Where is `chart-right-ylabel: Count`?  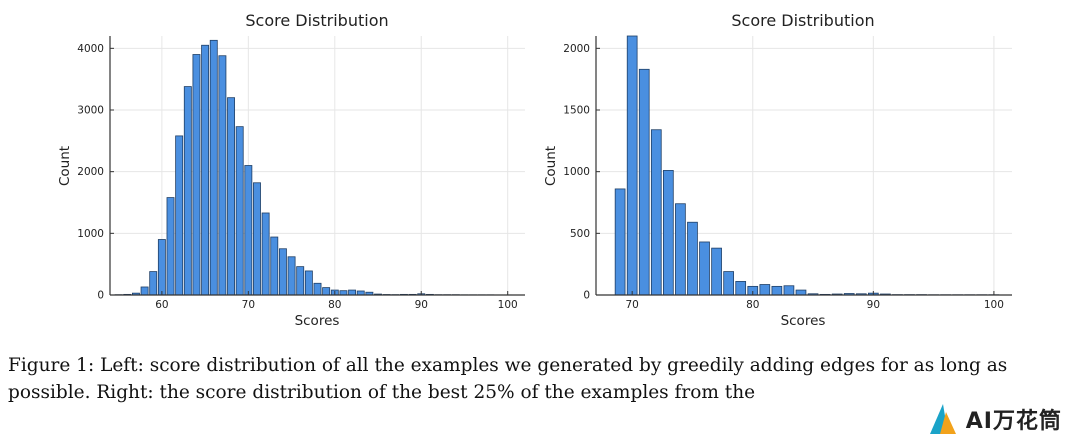 chart-right-ylabel: Count is located at coordinates (551, 166).